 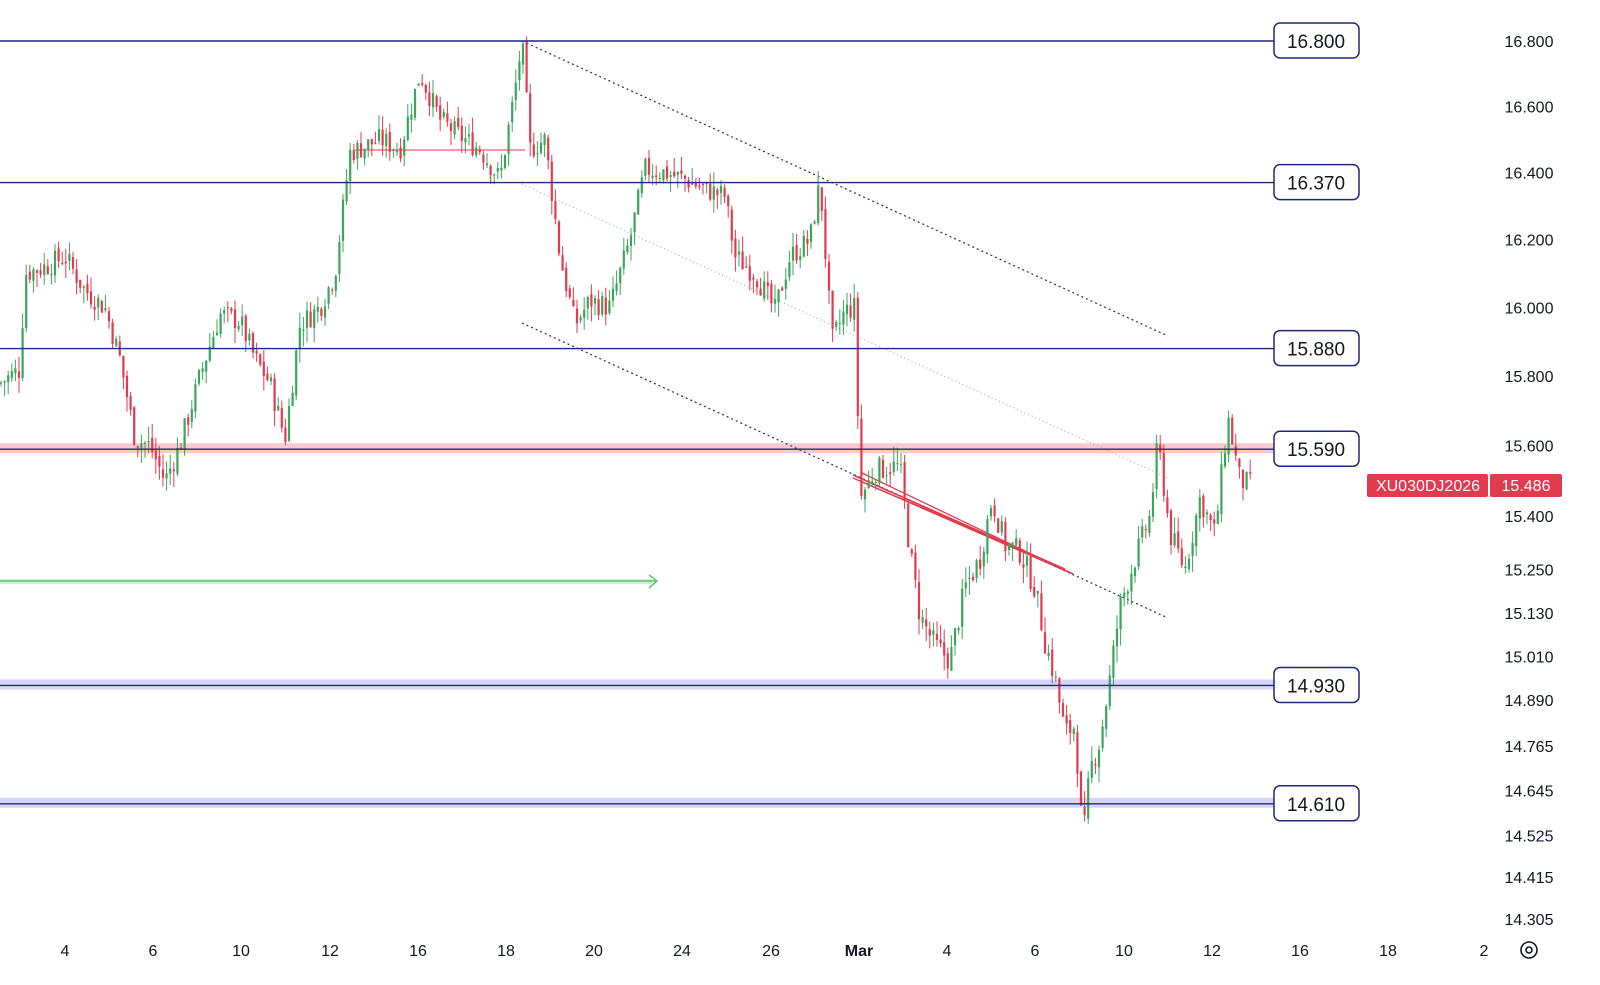 What do you see at coordinates (680, 685) in the screenshot?
I see `level-4: 14.930` at bounding box center [680, 685].